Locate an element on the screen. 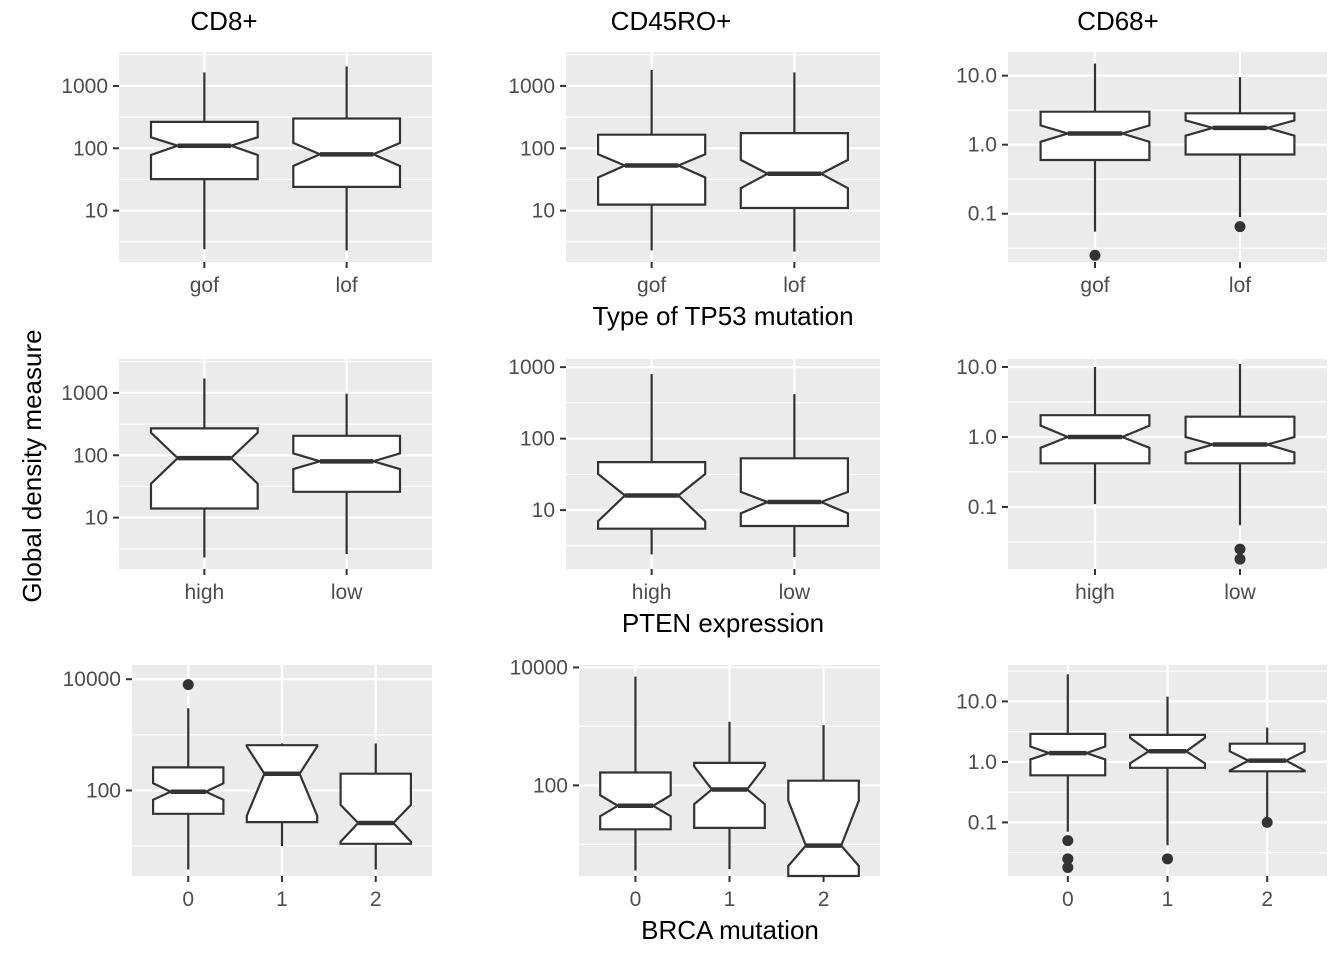 This screenshot has height=960, width=1344. y-axis-title: Global density measure is located at coordinates (32, 465).